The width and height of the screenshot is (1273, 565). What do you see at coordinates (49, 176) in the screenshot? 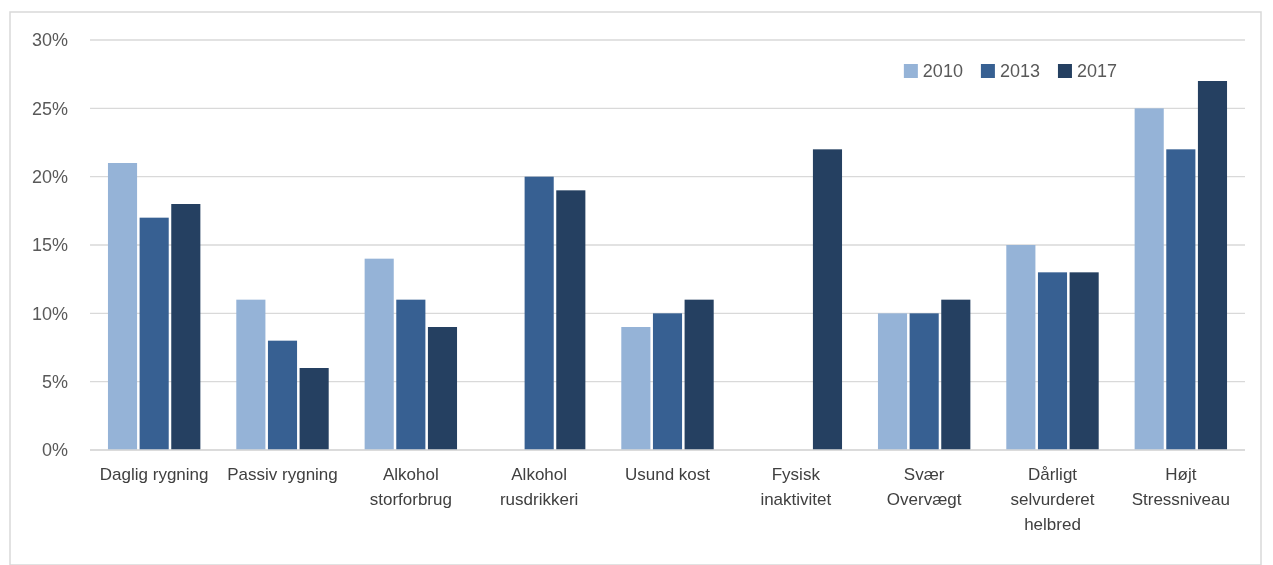
I see `y-tick-label: 20%` at bounding box center [49, 176].